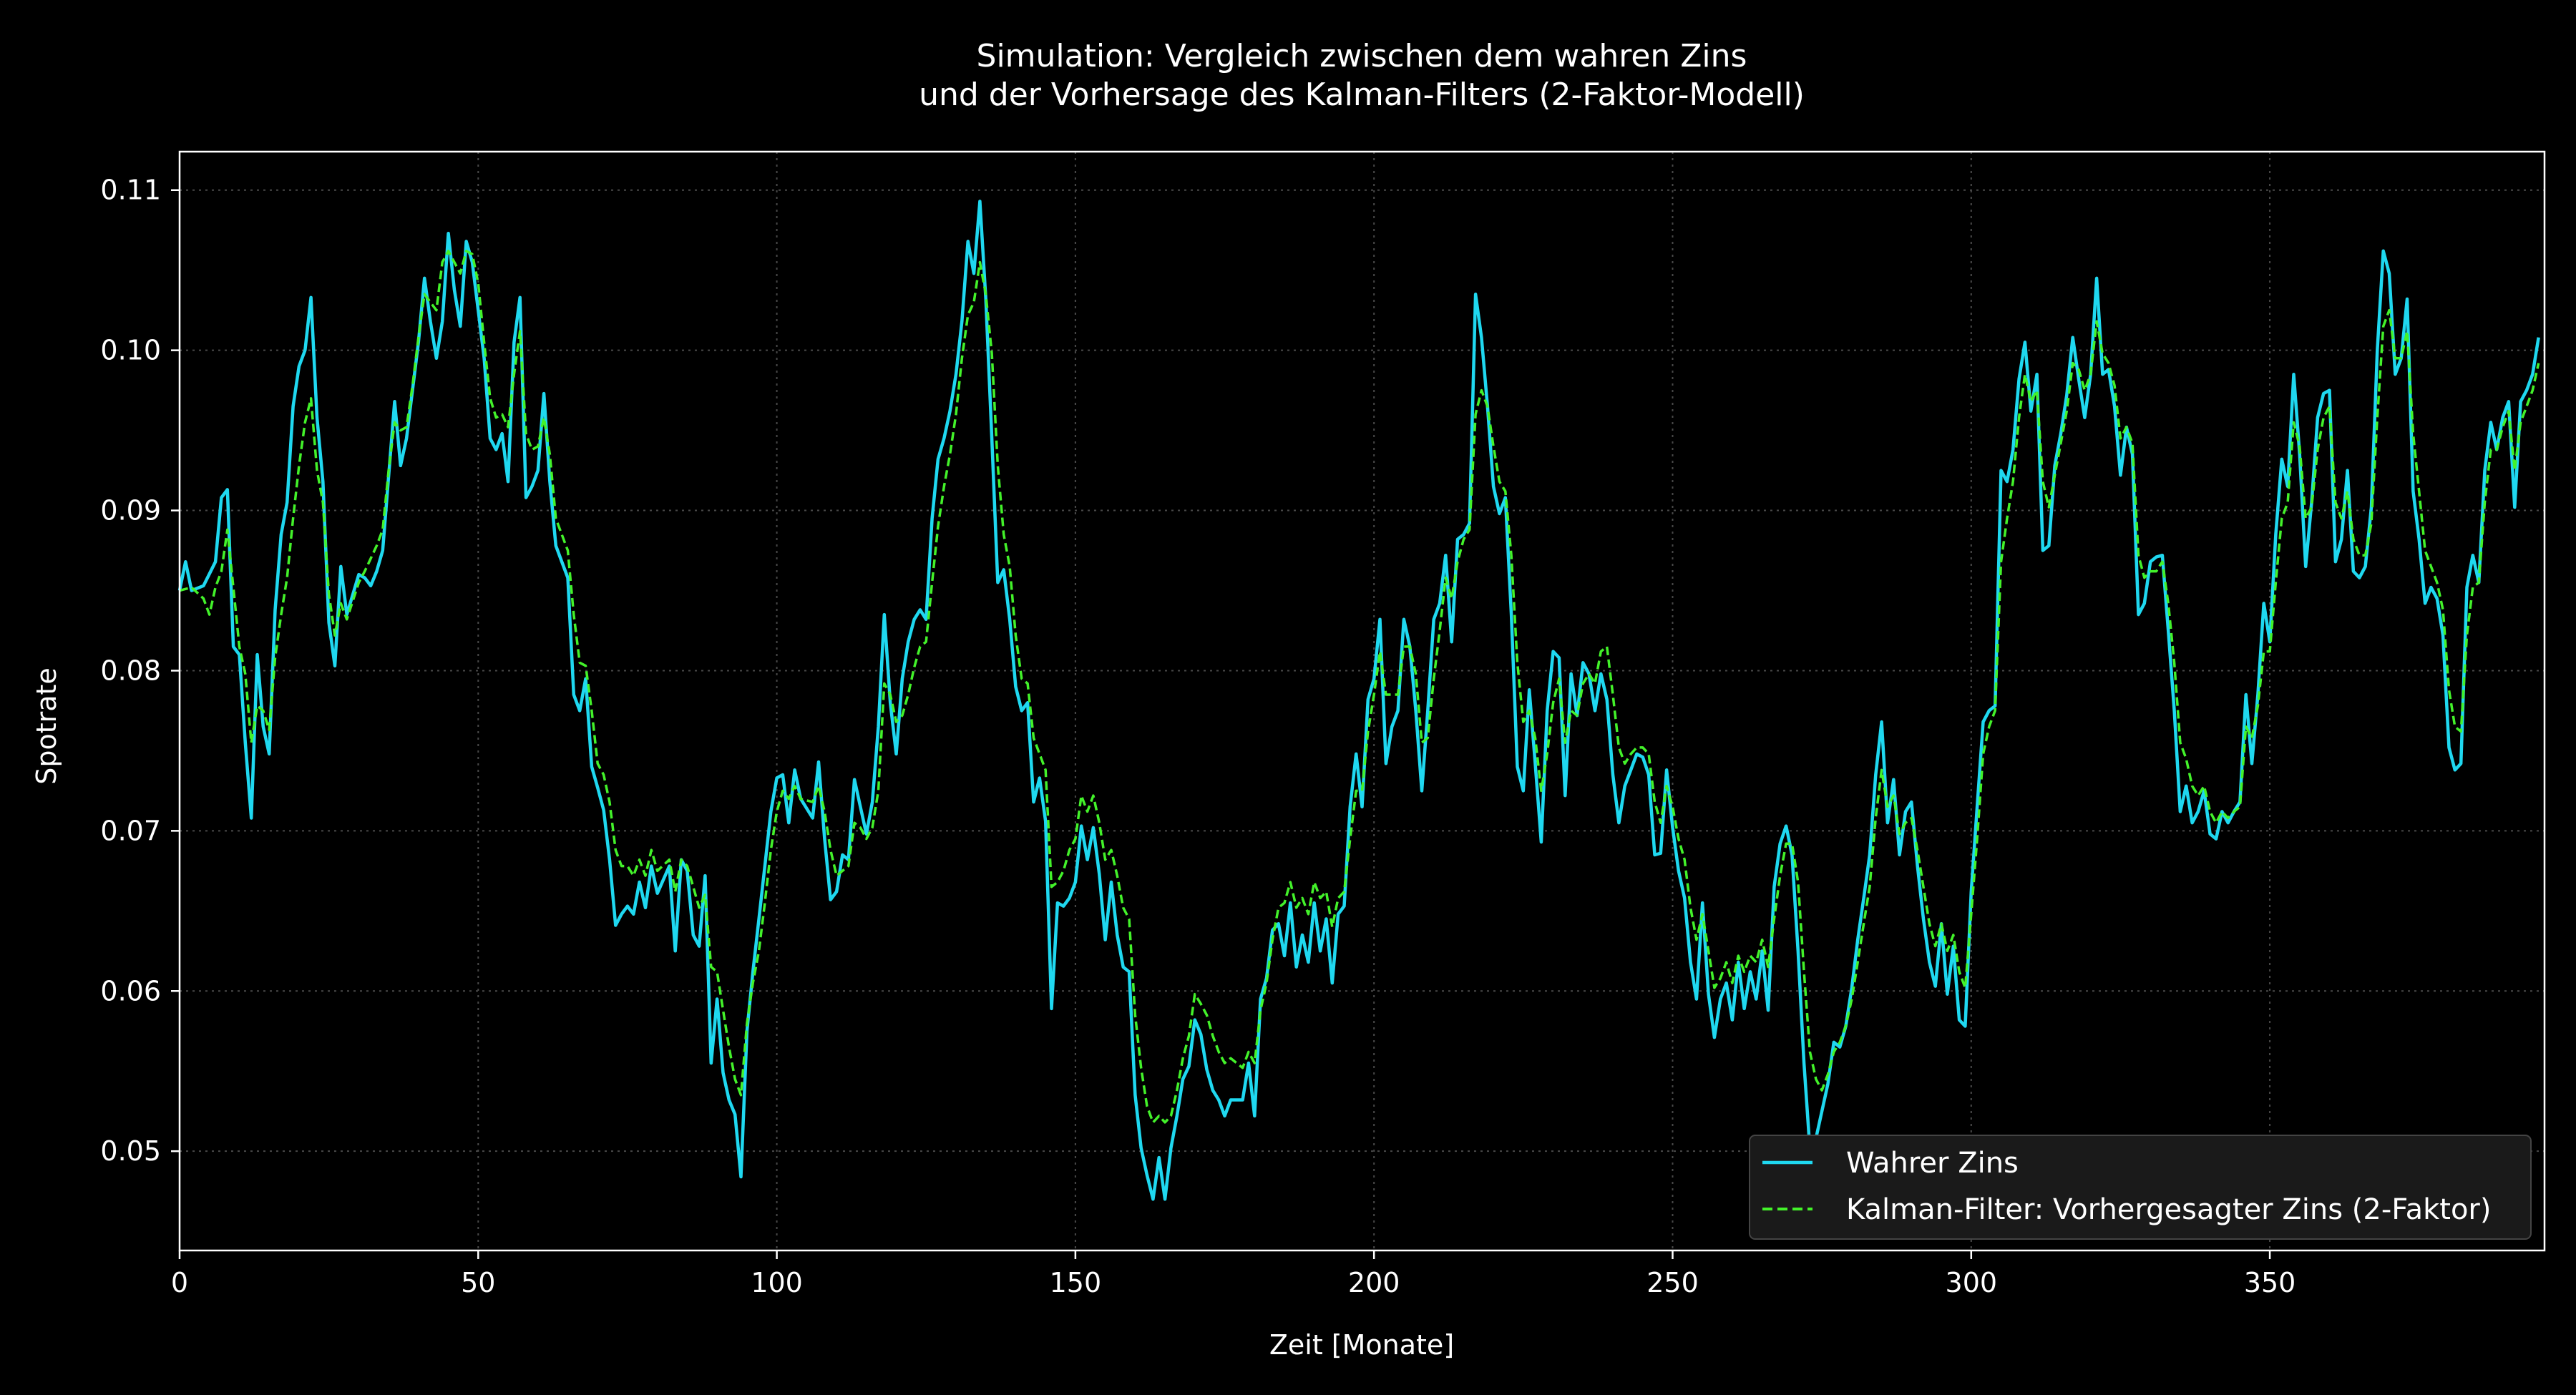 The height and width of the screenshot is (1395, 2576). Describe the element at coordinates (2270, 1282) in the screenshot. I see `x-tick-label: 350` at that location.